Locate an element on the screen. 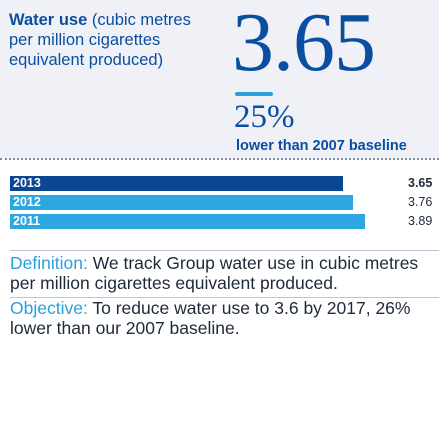 The width and height of the screenshot is (439, 441). accent-line is located at coordinates (254, 94).